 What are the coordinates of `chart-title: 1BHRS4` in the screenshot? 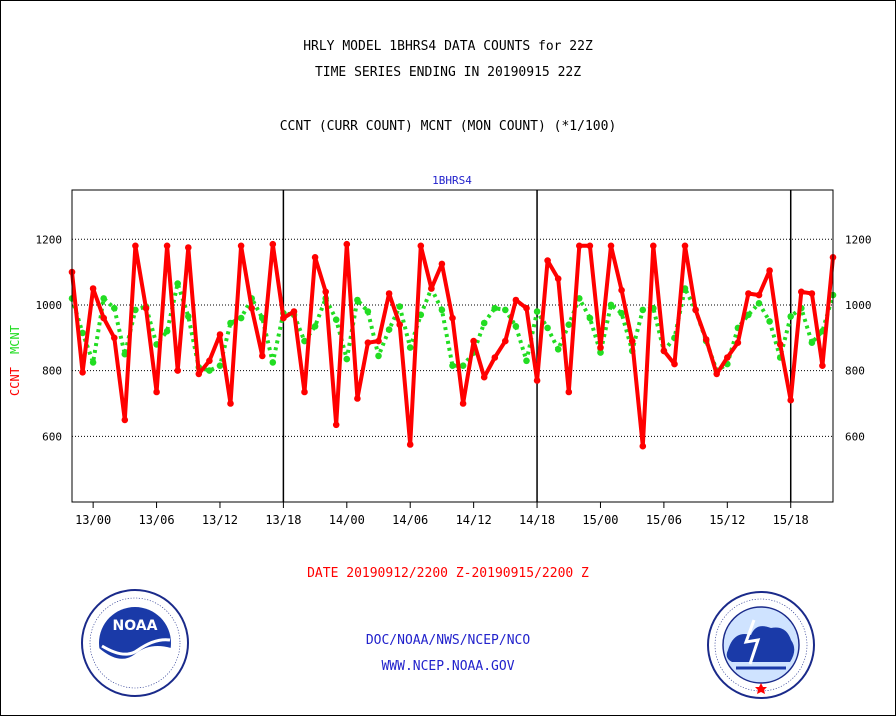 It's located at (452, 180).